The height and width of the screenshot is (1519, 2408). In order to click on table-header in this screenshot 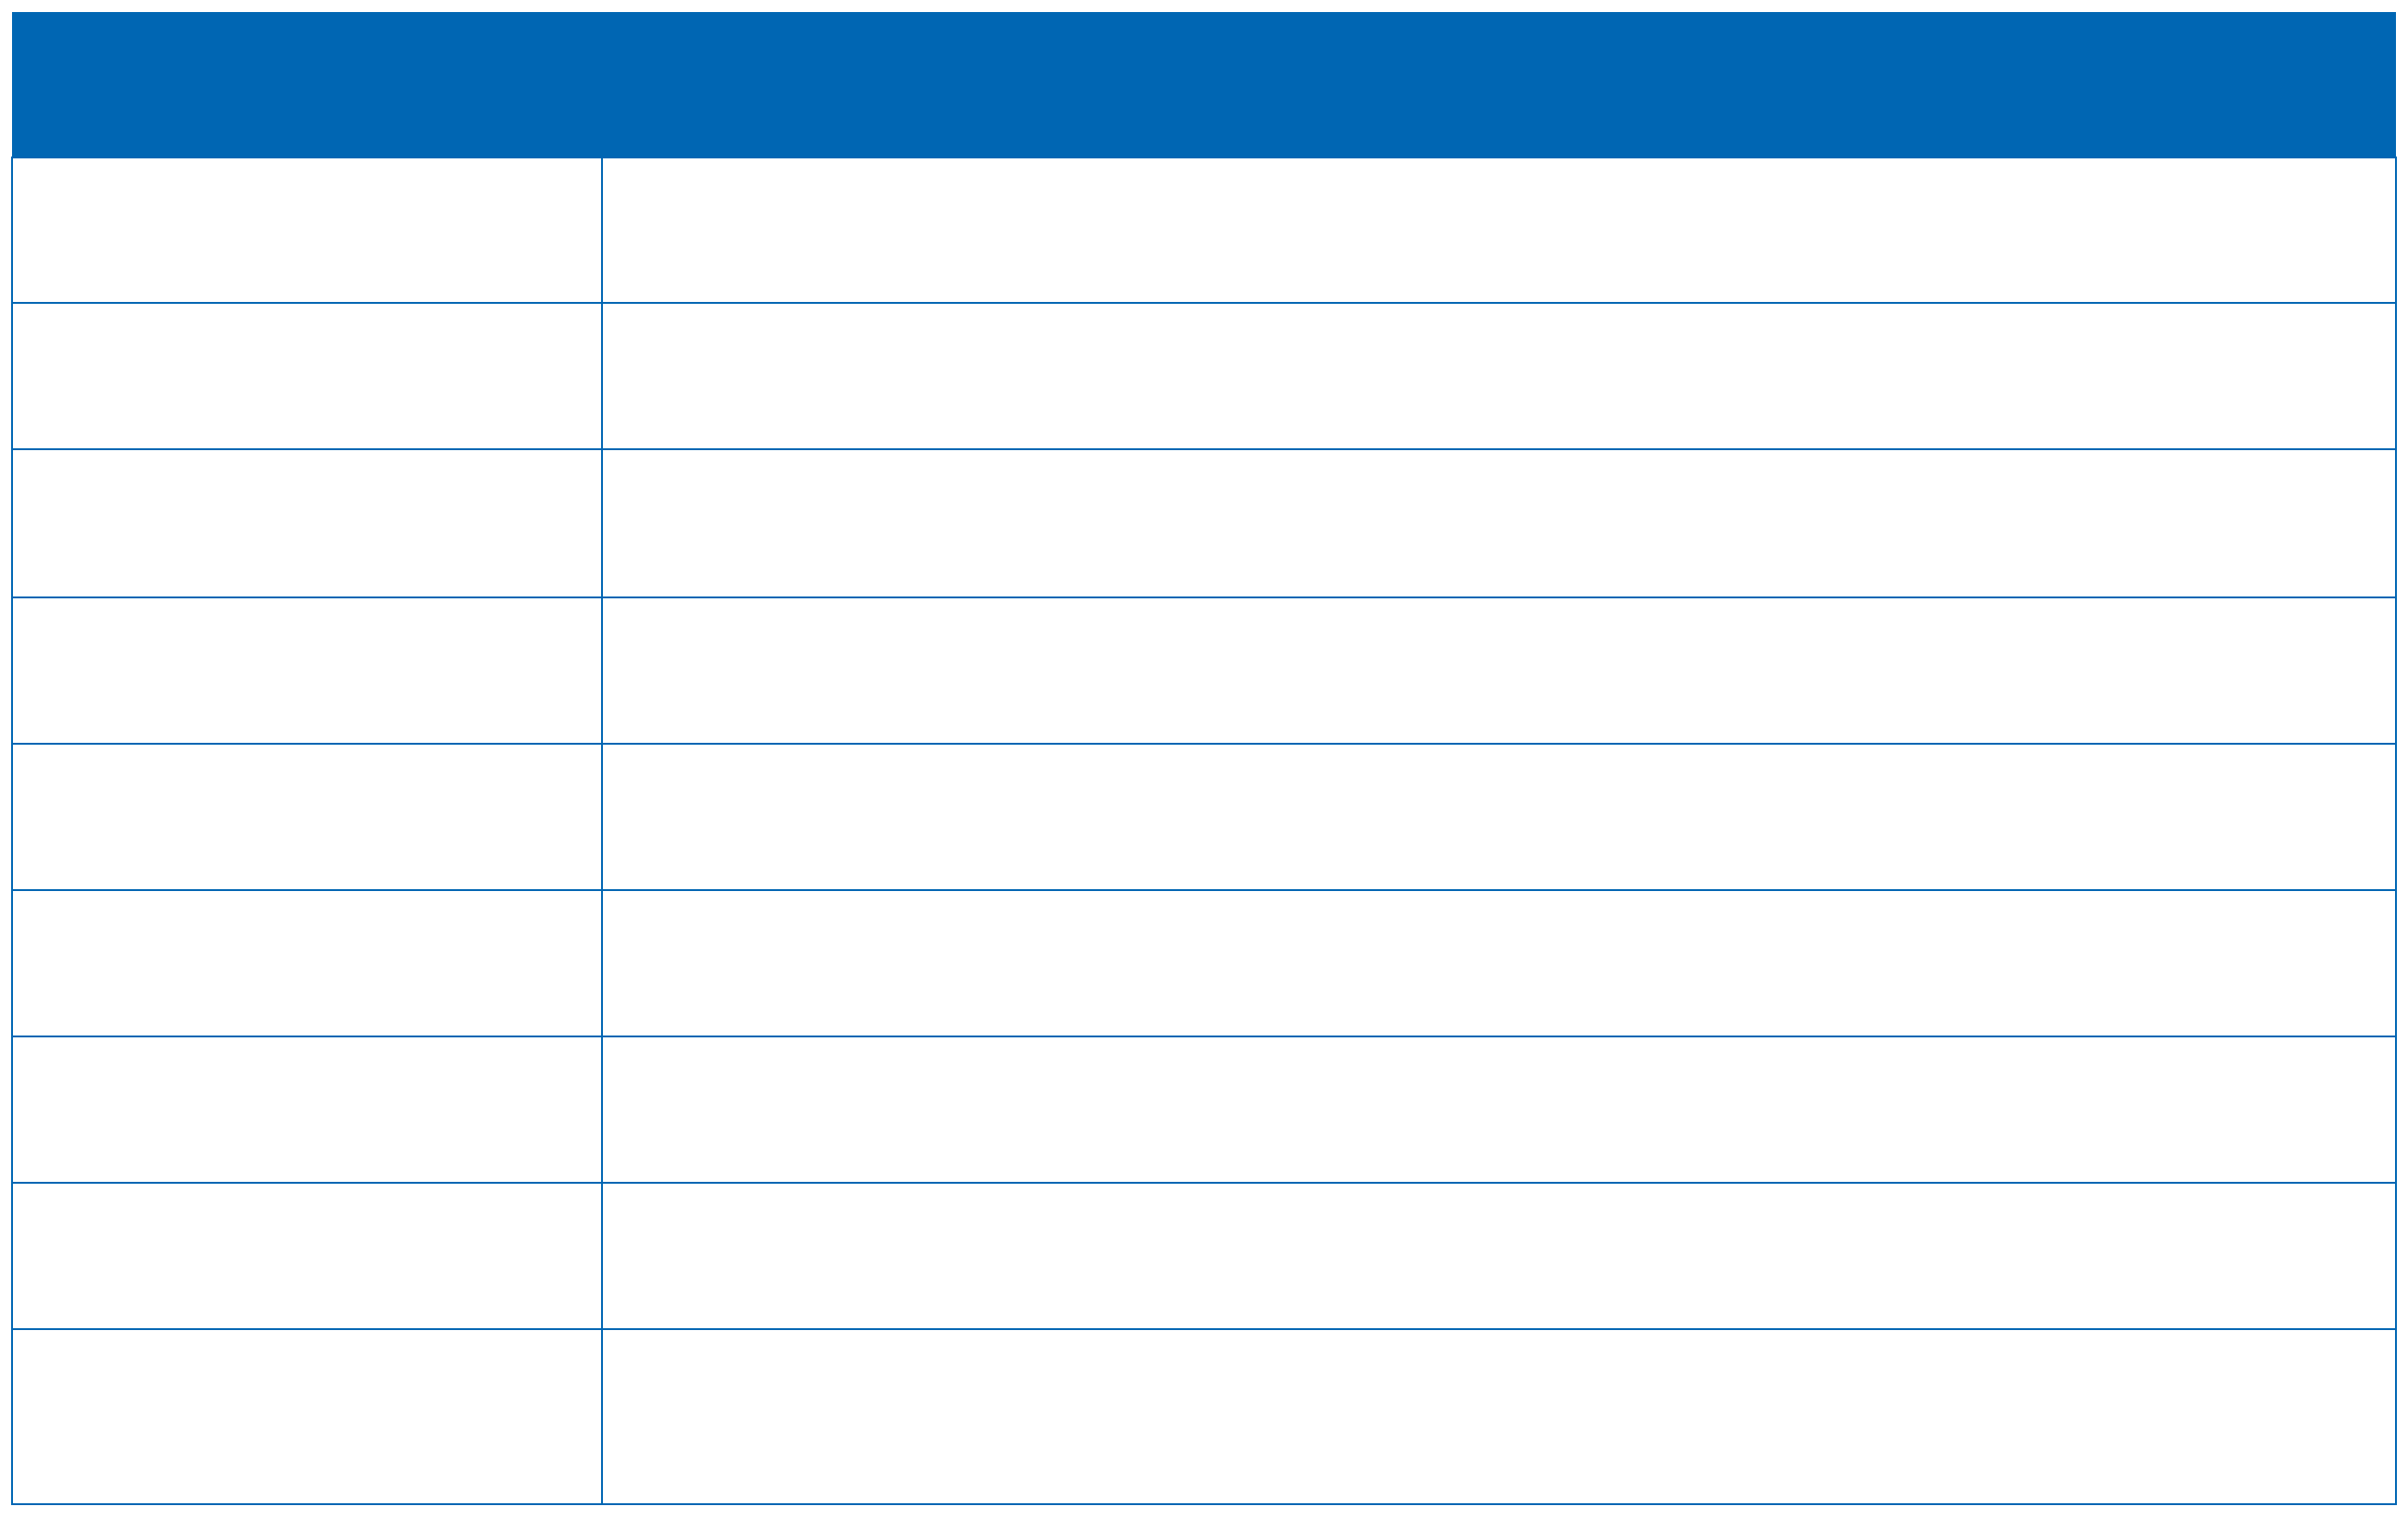, I will do `click(1204, 84)`.